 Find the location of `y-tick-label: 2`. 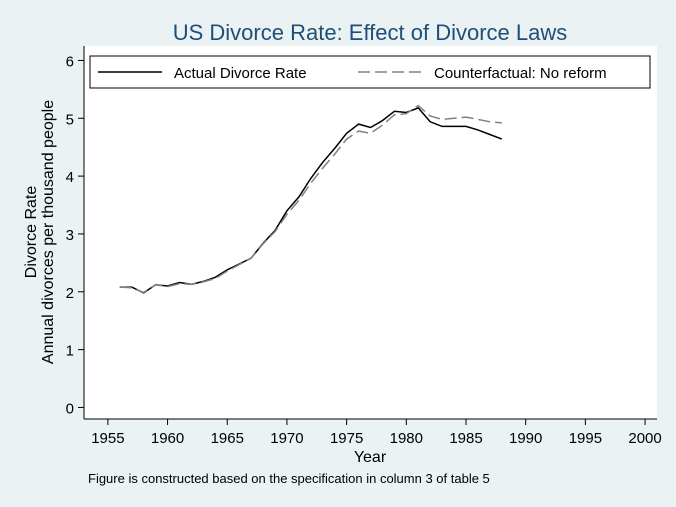

y-tick-label: 2 is located at coordinates (70, 293).